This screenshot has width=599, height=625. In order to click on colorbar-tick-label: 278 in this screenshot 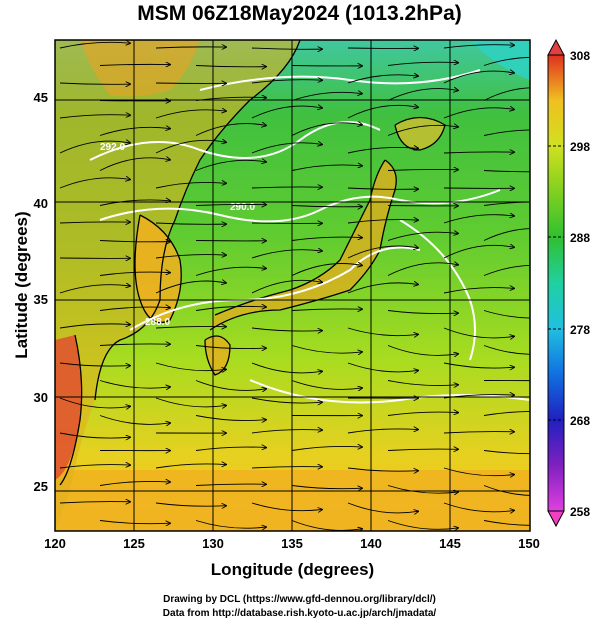, I will do `click(580, 330)`.